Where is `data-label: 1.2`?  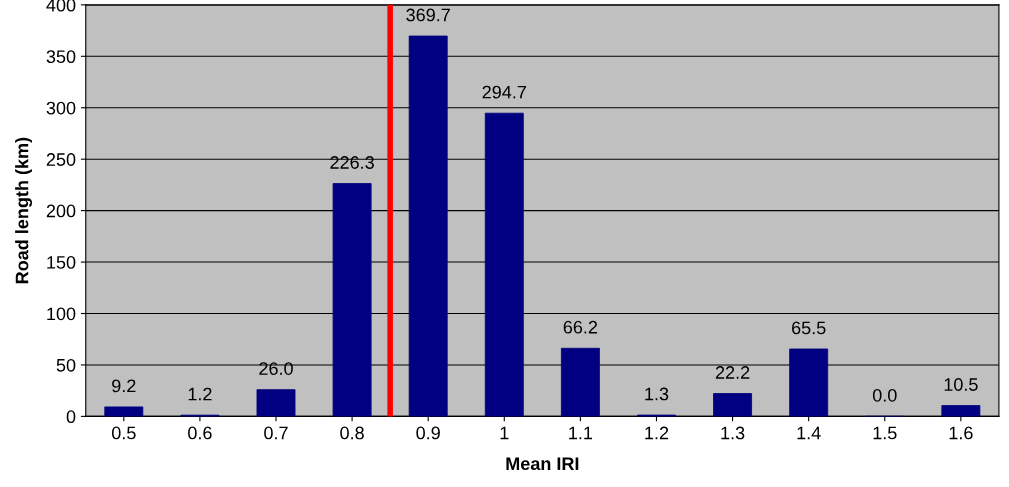
data-label: 1.2 is located at coordinates (200, 394).